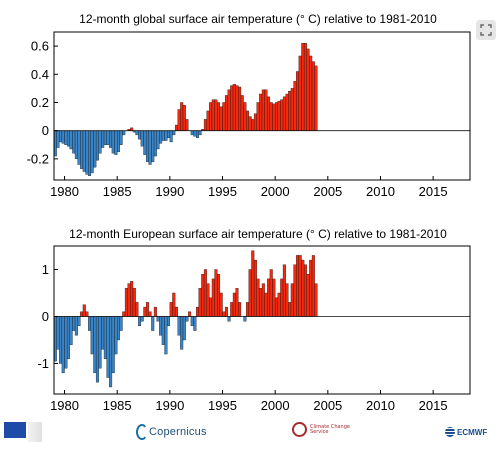 Image resolution: width=503 pixels, height=453 pixels. Describe the element at coordinates (40, 74) in the screenshot. I see `y-tick-label: 0.4` at that location.